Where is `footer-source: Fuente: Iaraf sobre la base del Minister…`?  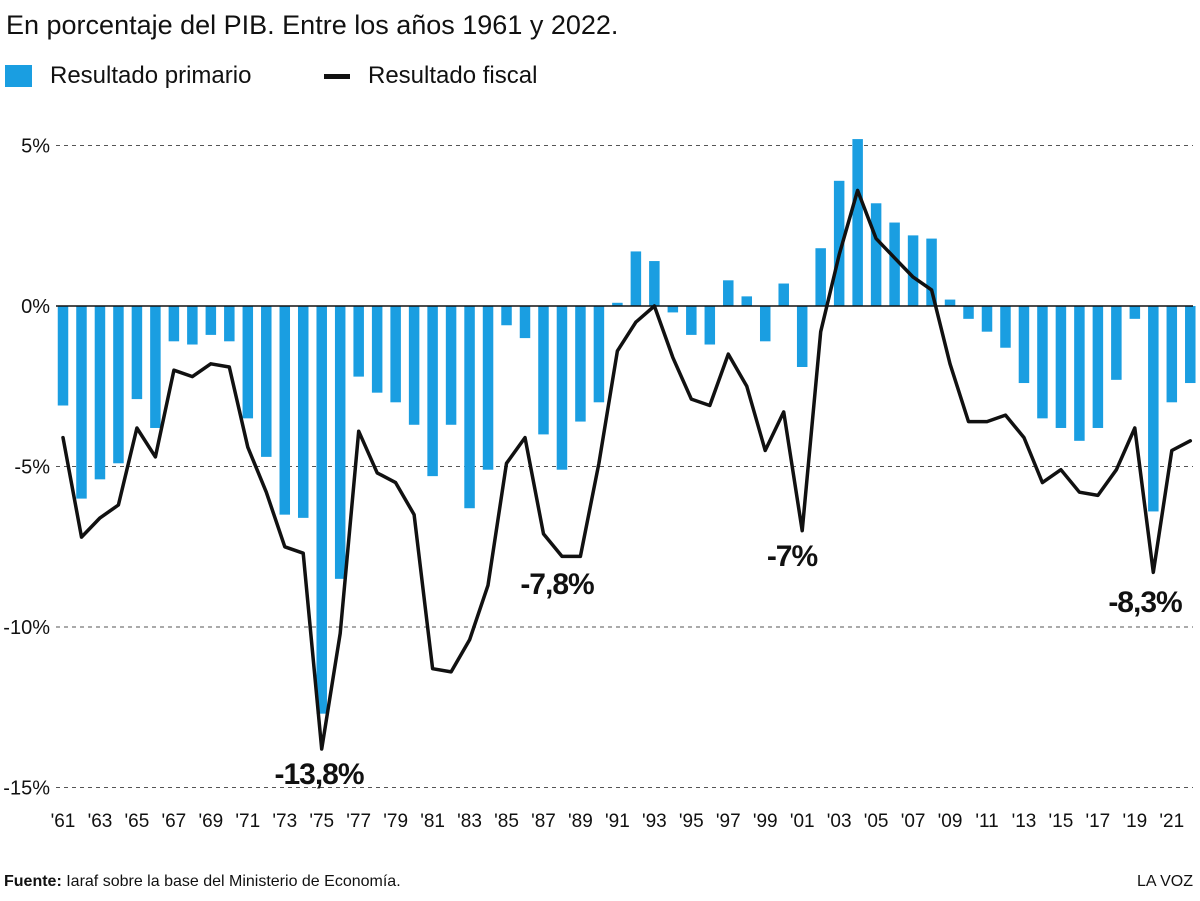 footer-source: Fuente: Iaraf sobre la base del Minister… is located at coordinates (202, 882).